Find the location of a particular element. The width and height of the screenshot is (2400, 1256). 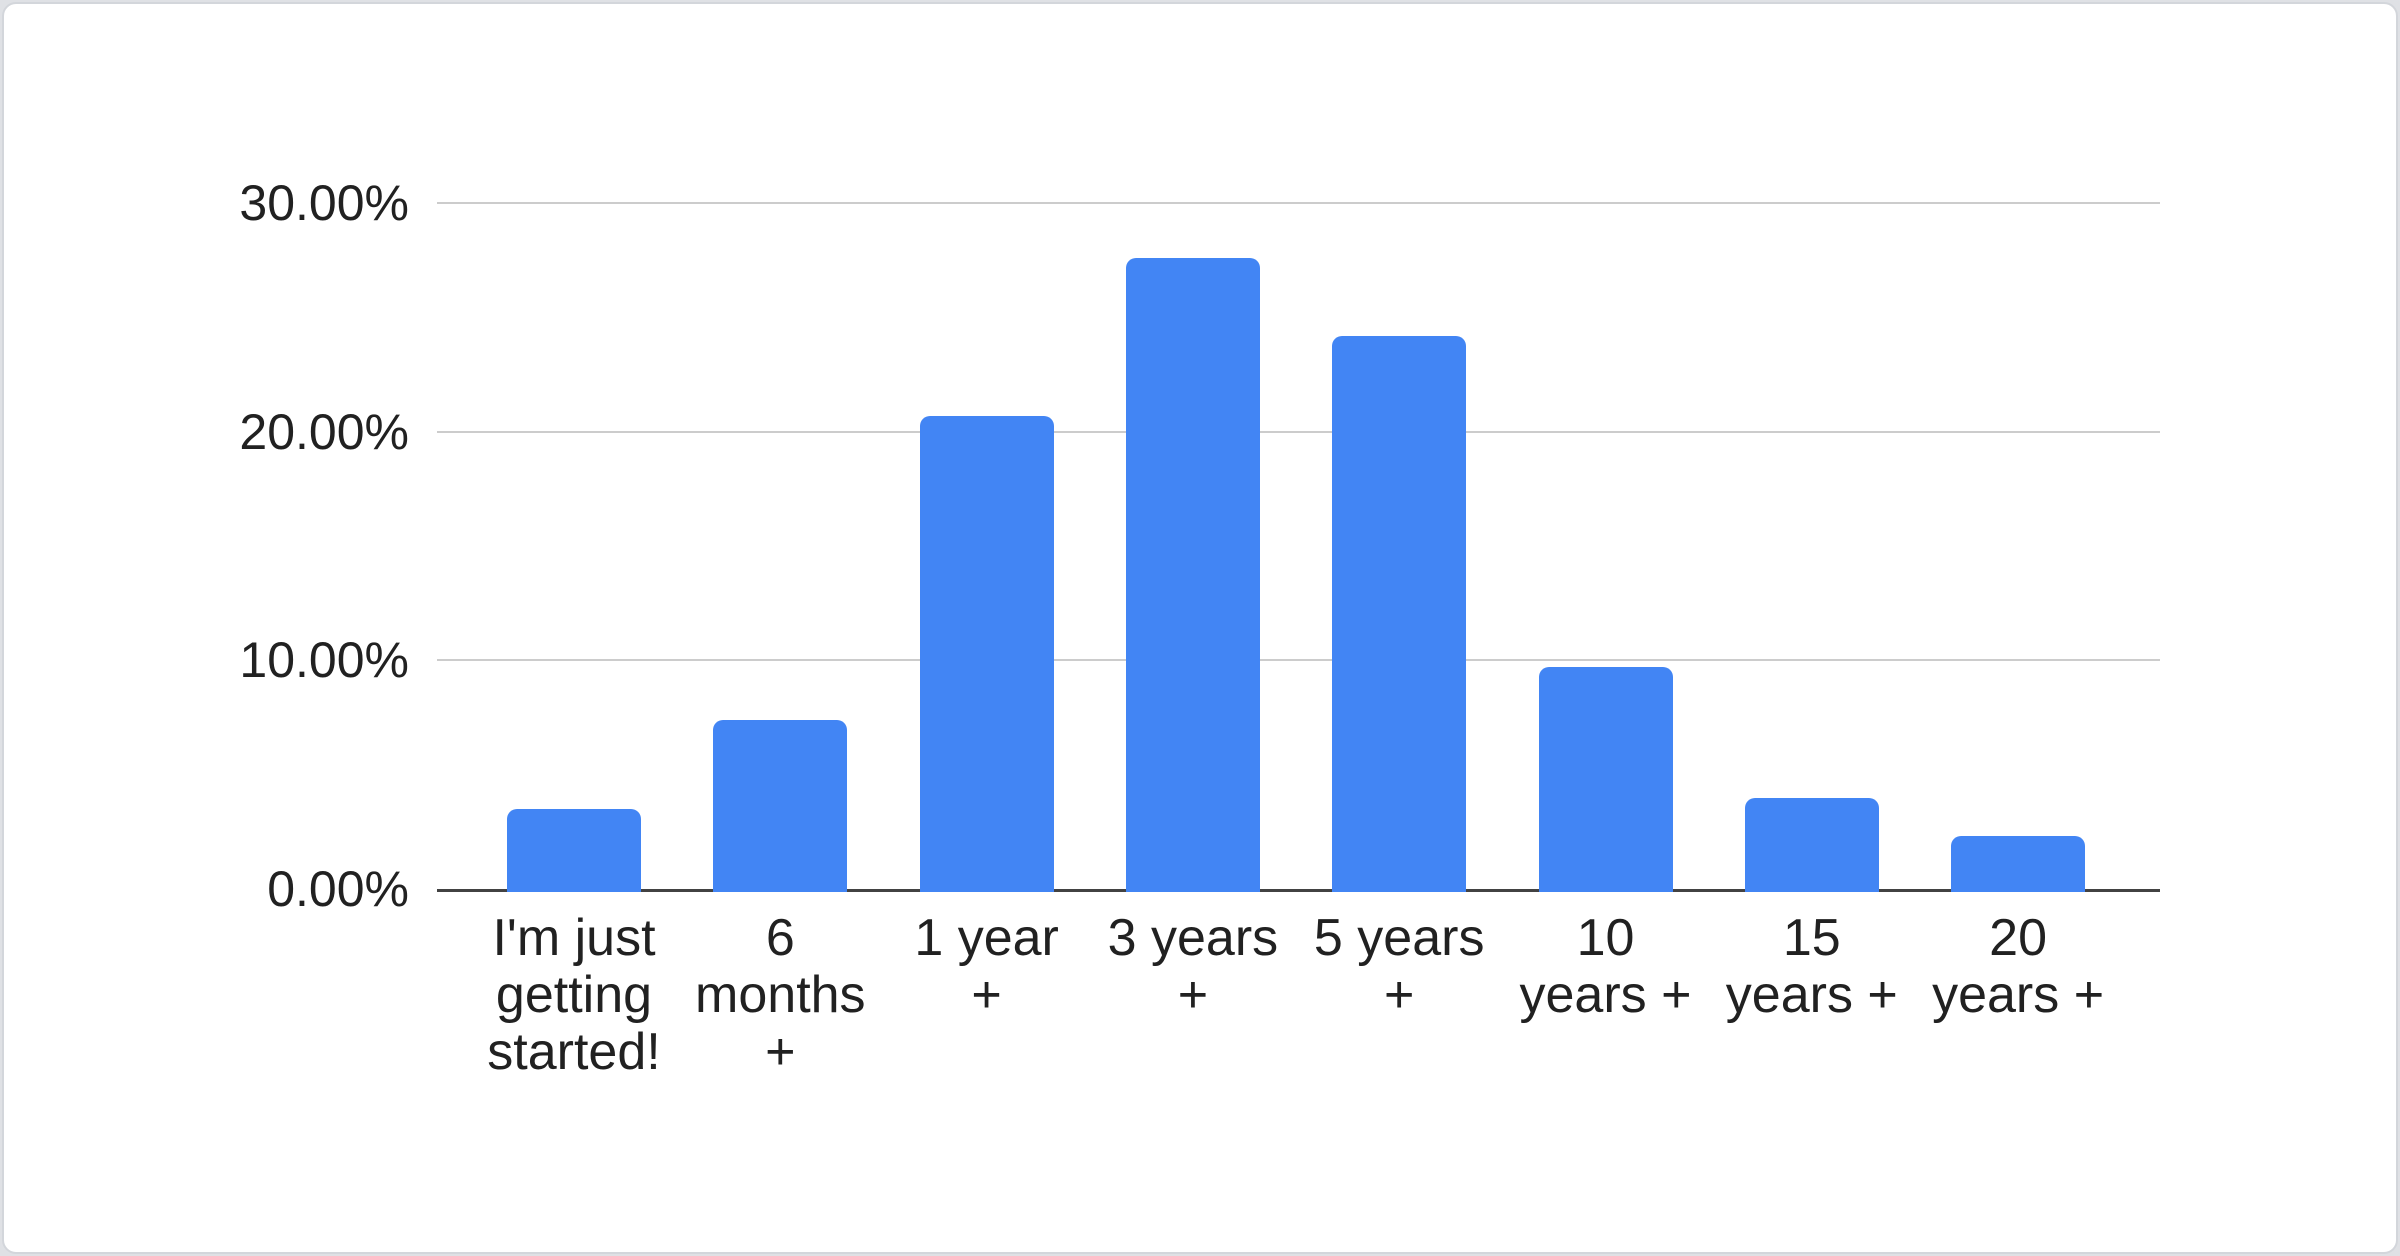

x-axis-label: 5 years + is located at coordinates (1399, 967).